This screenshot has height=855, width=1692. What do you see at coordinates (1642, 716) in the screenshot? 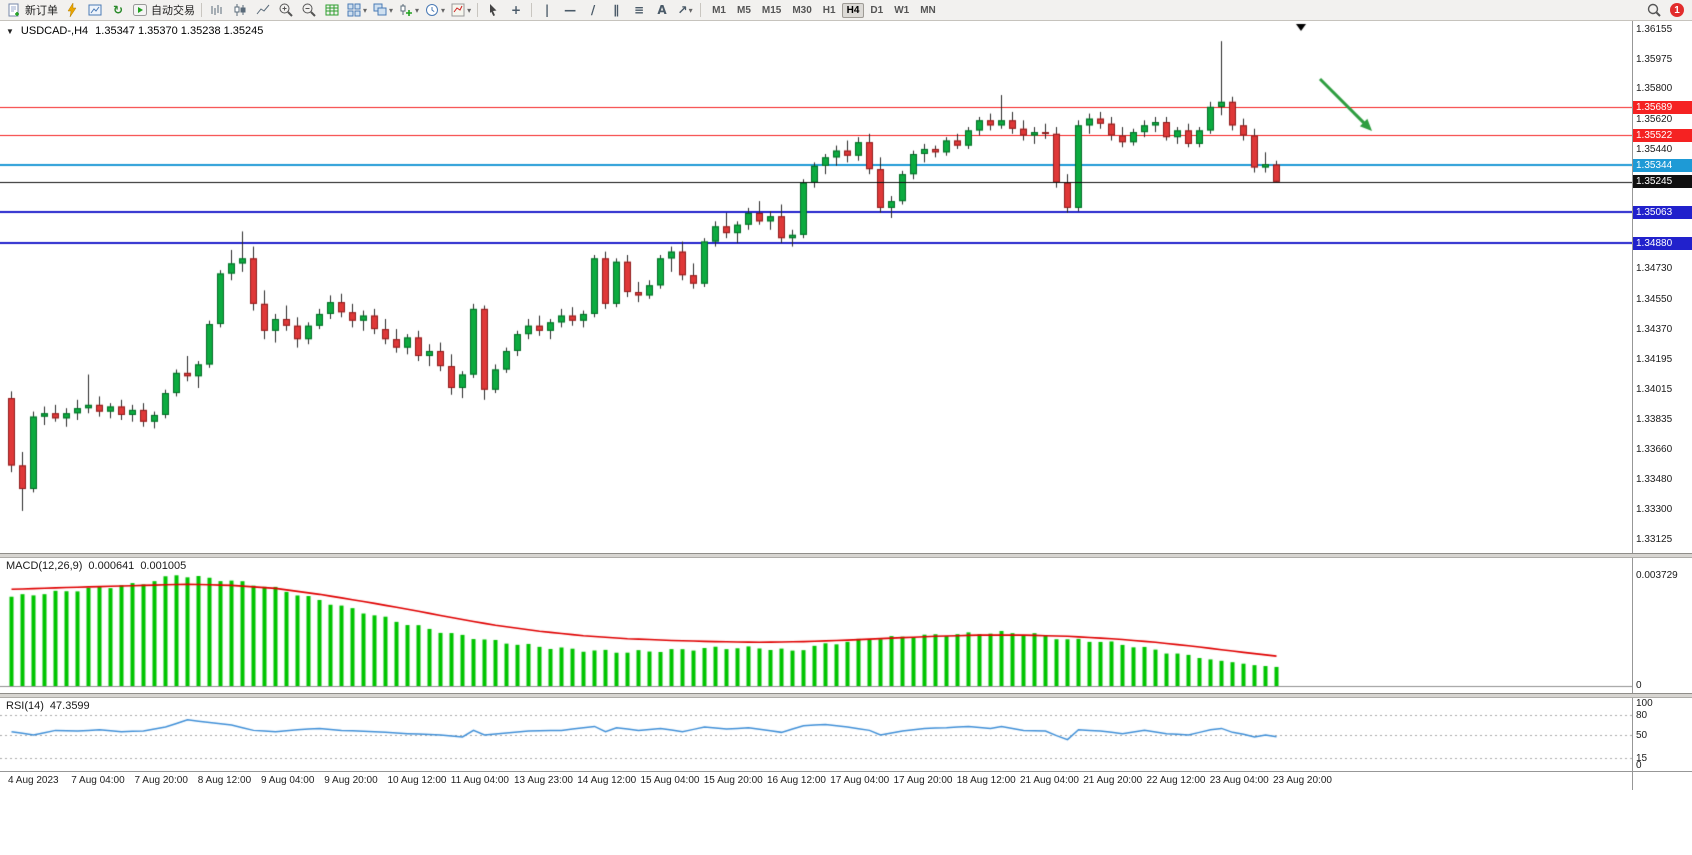
I see `rsi-tick: 80` at bounding box center [1642, 716].